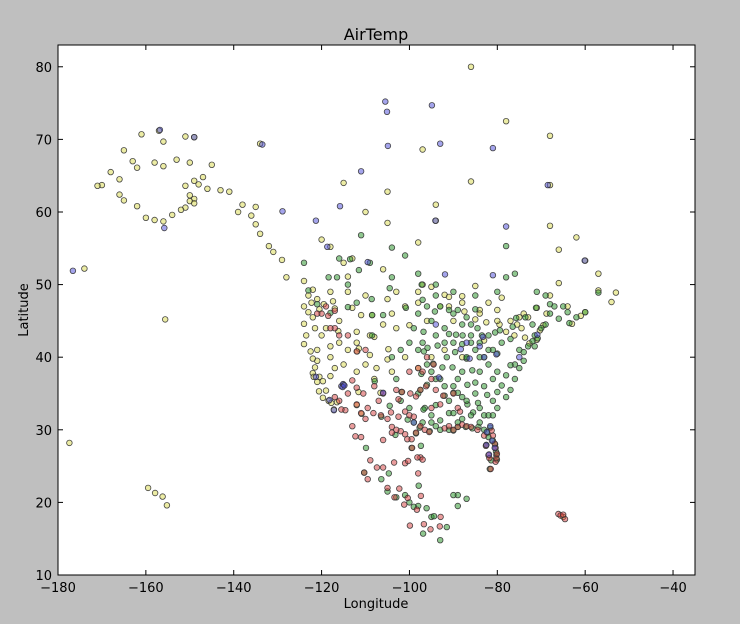  What do you see at coordinates (43, 503) in the screenshot?
I see `y-tick-label: 20` at bounding box center [43, 503].